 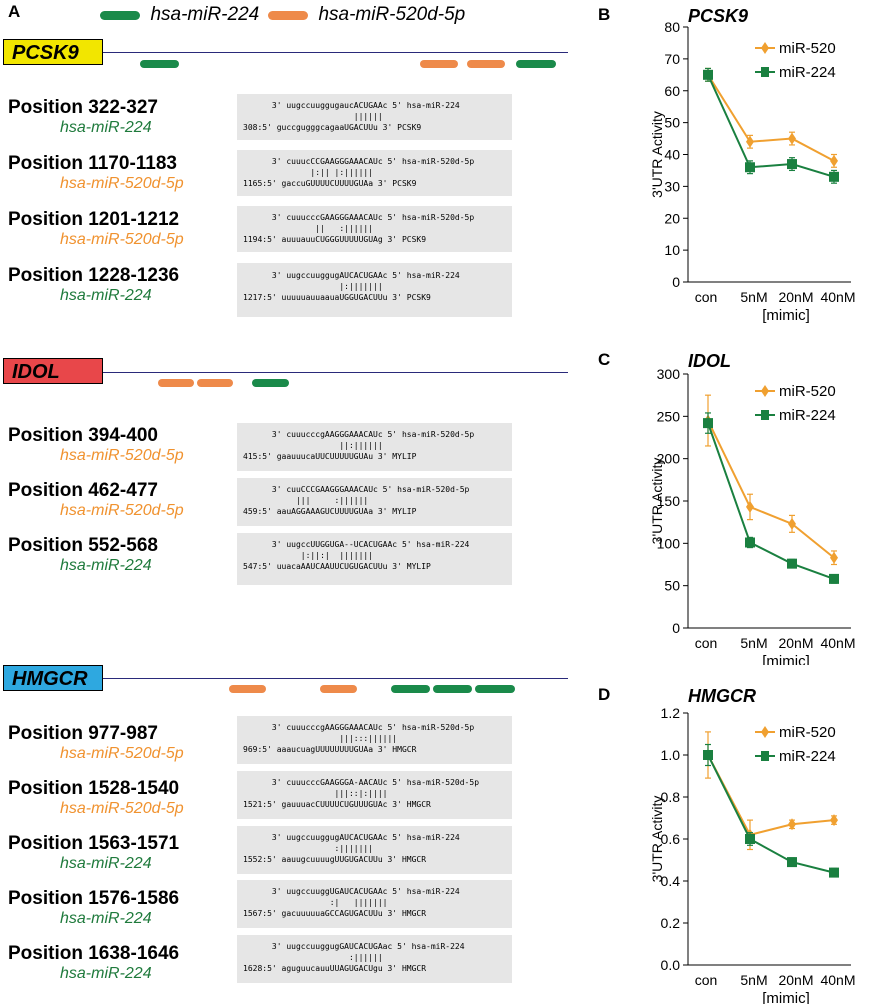 I want to click on y-tick-label: 60, so click(x=672, y=91).